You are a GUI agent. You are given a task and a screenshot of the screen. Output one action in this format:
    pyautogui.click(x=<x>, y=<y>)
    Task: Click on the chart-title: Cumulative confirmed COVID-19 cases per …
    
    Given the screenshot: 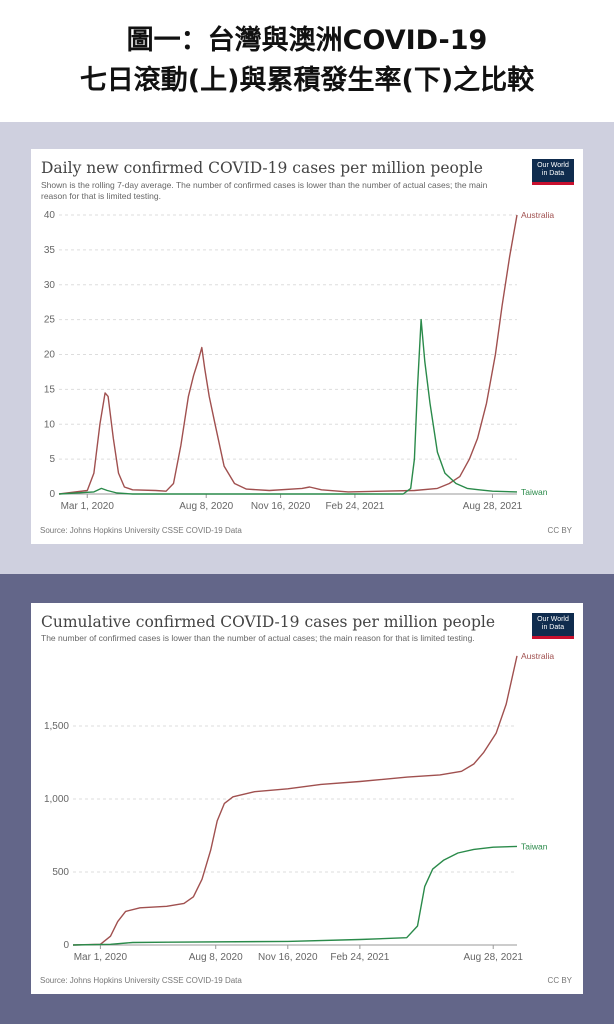 What is the action you would take?
    pyautogui.click(x=268, y=622)
    